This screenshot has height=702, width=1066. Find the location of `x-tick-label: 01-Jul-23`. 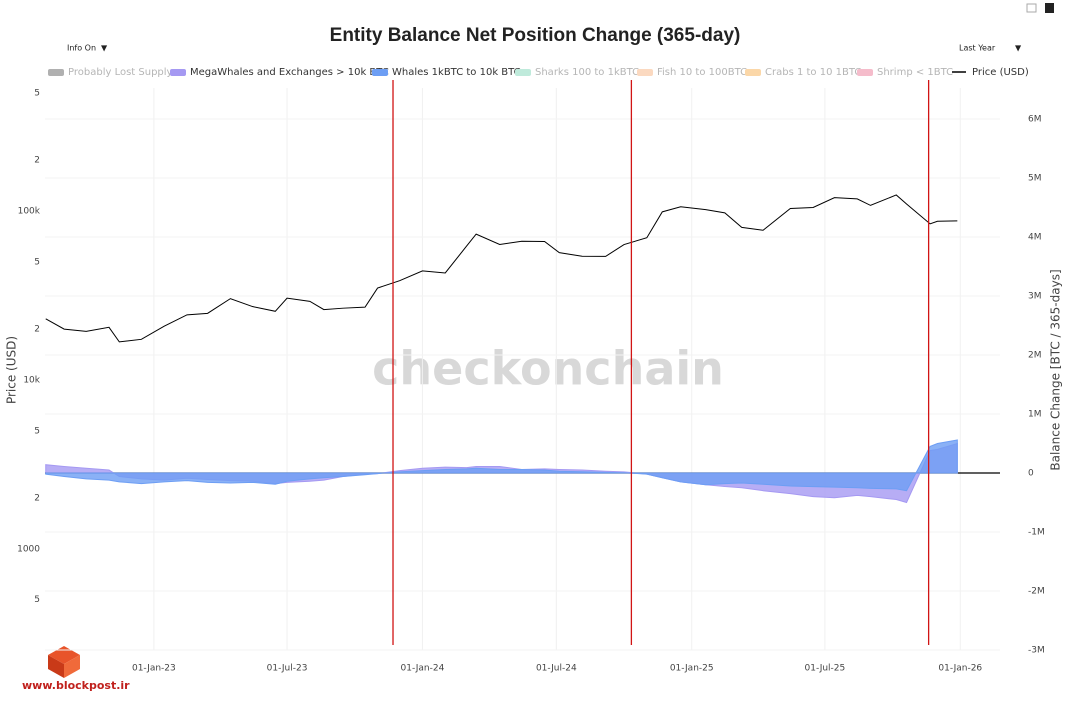

x-tick-label: 01-Jul-23 is located at coordinates (287, 669).